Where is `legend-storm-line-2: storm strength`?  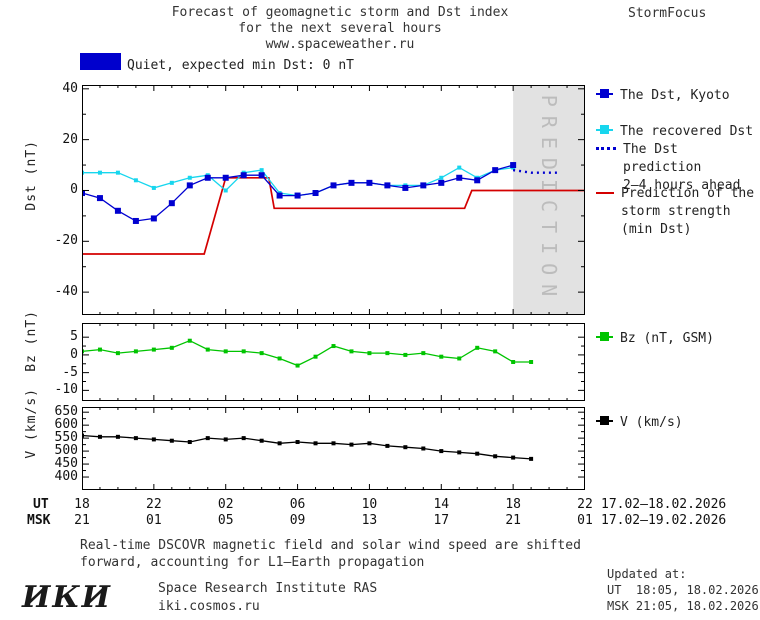
legend-storm-line-2: storm strength is located at coordinates (676, 211).